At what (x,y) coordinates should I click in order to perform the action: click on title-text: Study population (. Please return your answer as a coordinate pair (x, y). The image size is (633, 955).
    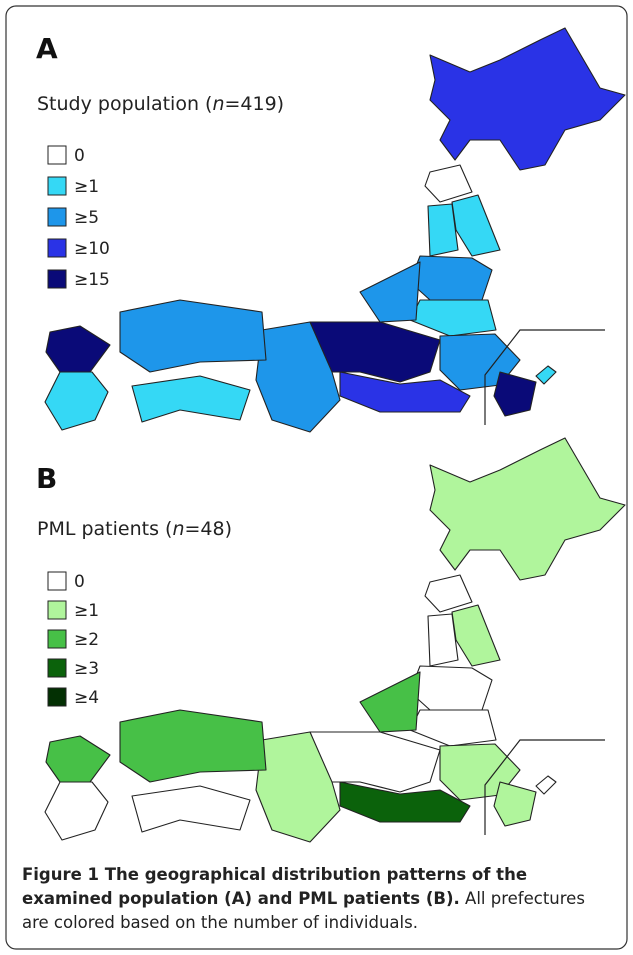
    Looking at the image, I should click on (124, 104).